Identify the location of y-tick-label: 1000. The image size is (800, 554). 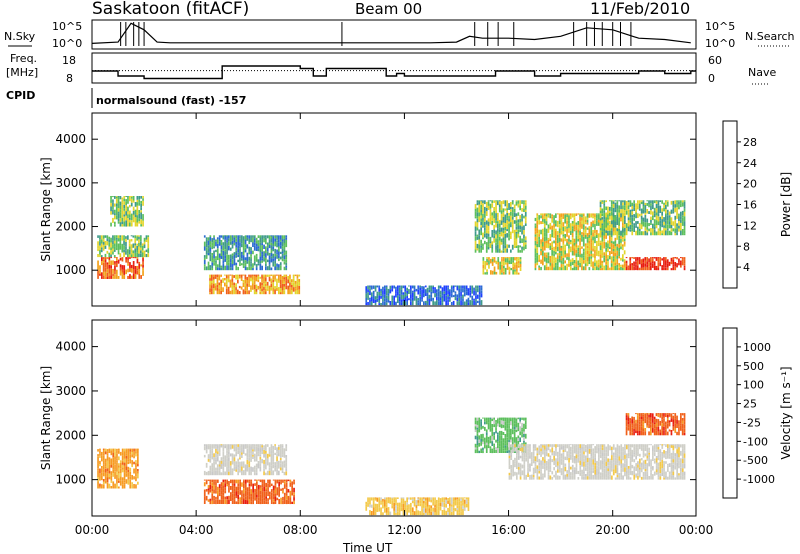
(70, 270).